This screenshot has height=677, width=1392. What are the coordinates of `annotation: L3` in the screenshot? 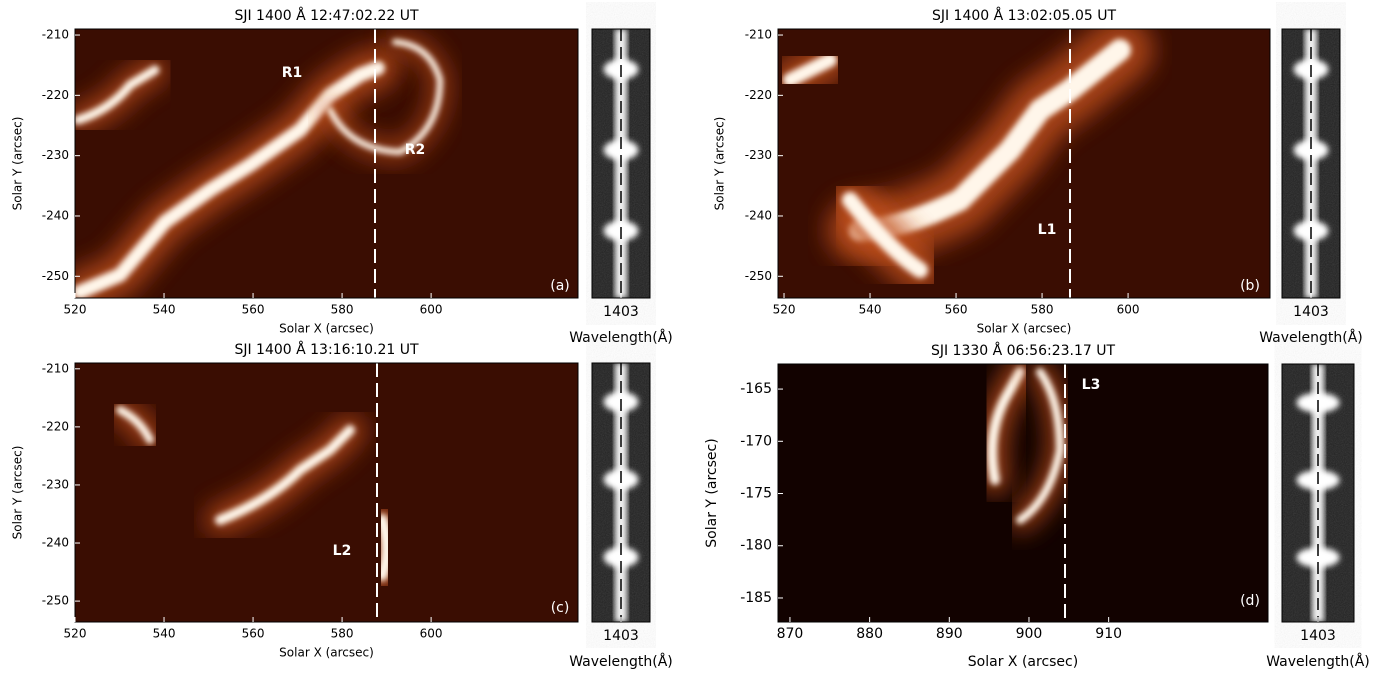 It's located at (1091, 385).